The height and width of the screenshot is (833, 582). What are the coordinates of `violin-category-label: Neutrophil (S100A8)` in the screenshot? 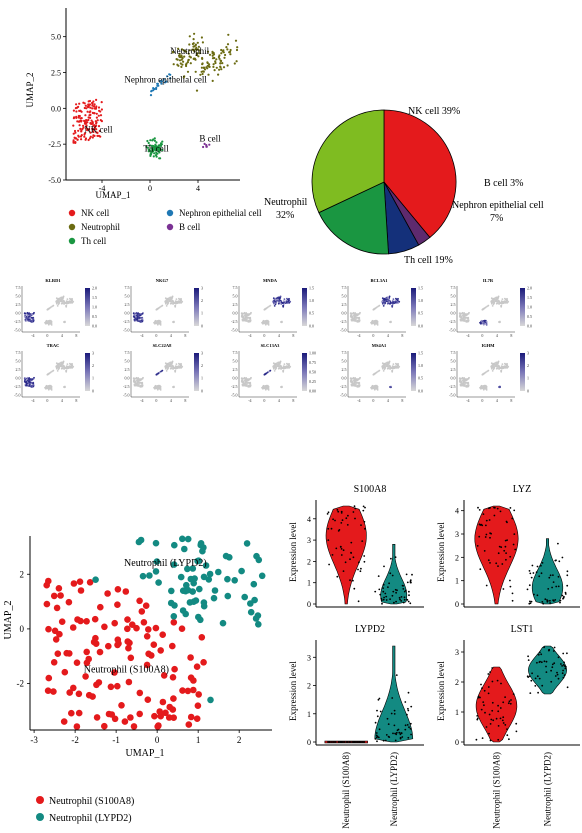 It's located at (346, 790).